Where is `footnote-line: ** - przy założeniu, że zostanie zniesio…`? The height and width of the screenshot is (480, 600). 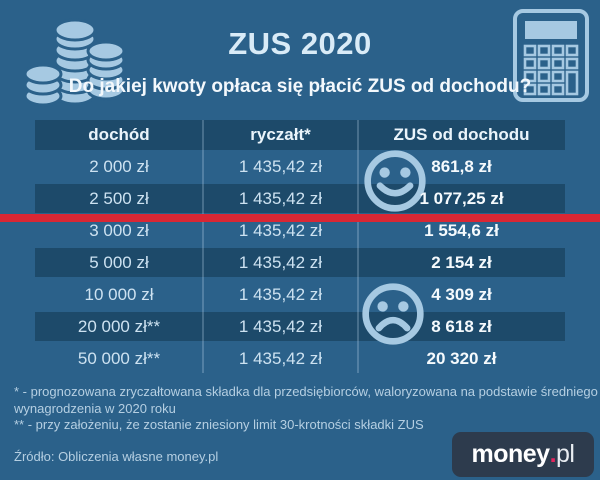
footnote-line: ** - przy założeniu, że zostanie zniesio… is located at coordinates (219, 424).